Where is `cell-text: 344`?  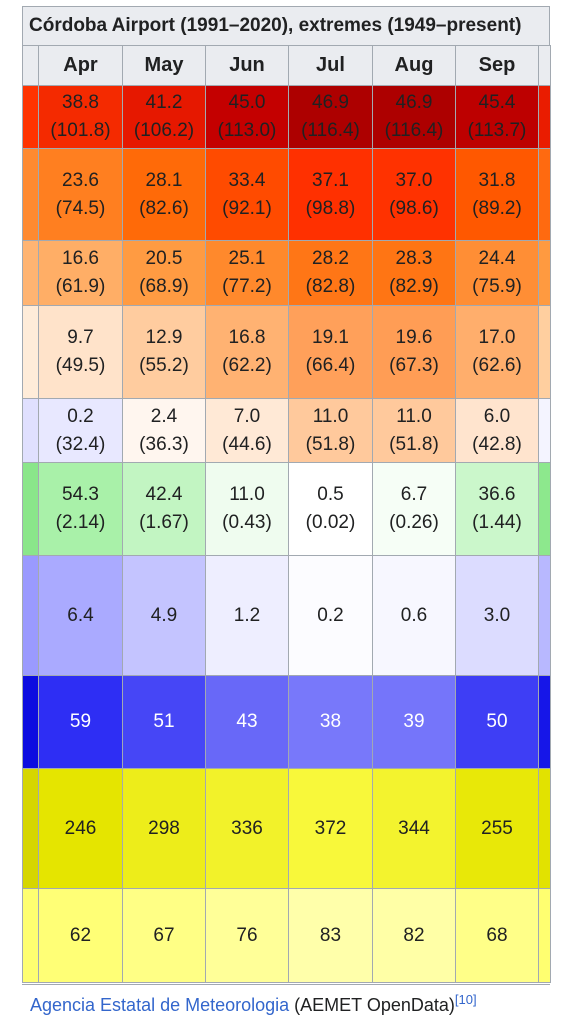
cell-text: 344 is located at coordinates (414, 828).